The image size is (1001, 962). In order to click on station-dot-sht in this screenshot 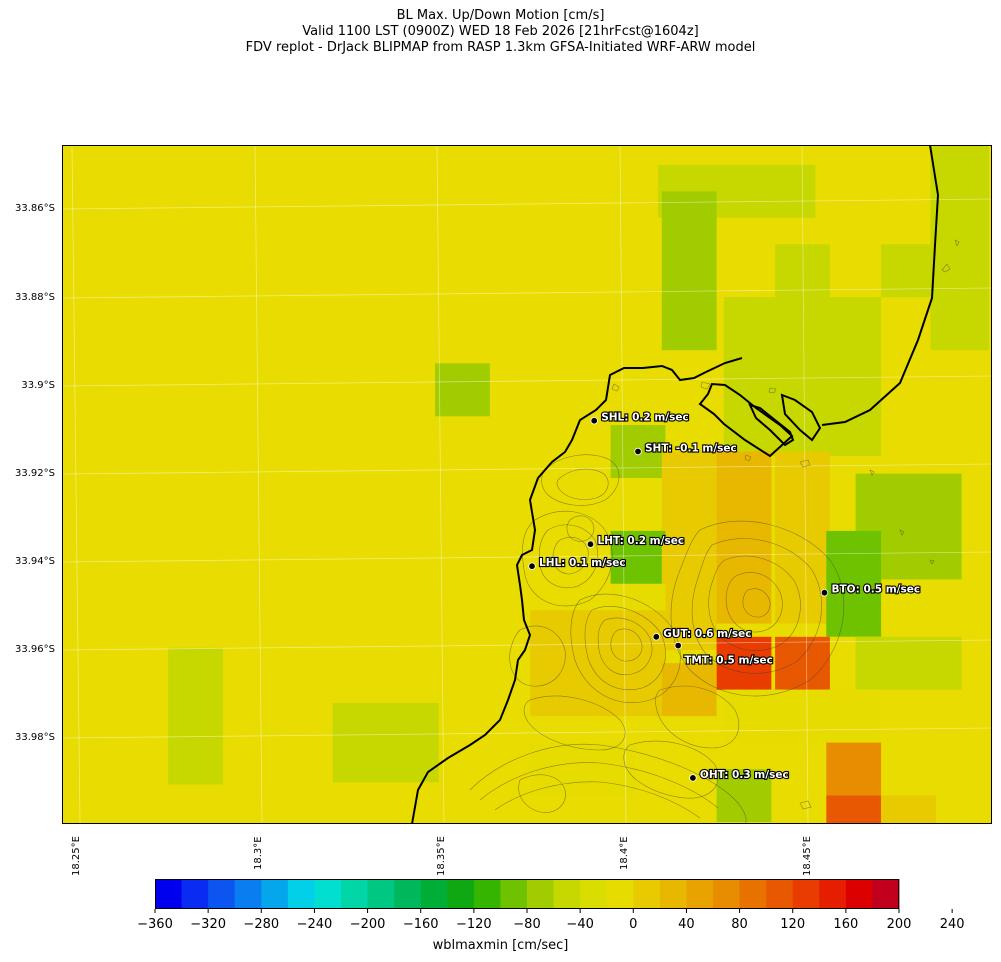, I will do `click(638, 451)`.